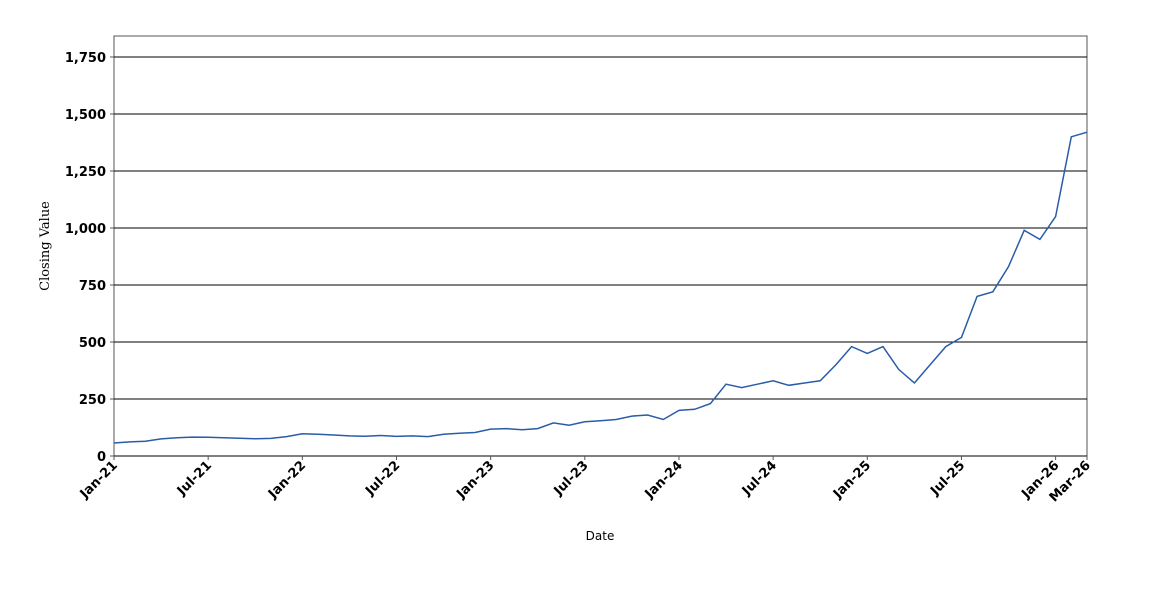 The height and width of the screenshot is (600, 1150). I want to click on y-tick-label: 1,000, so click(85, 229).